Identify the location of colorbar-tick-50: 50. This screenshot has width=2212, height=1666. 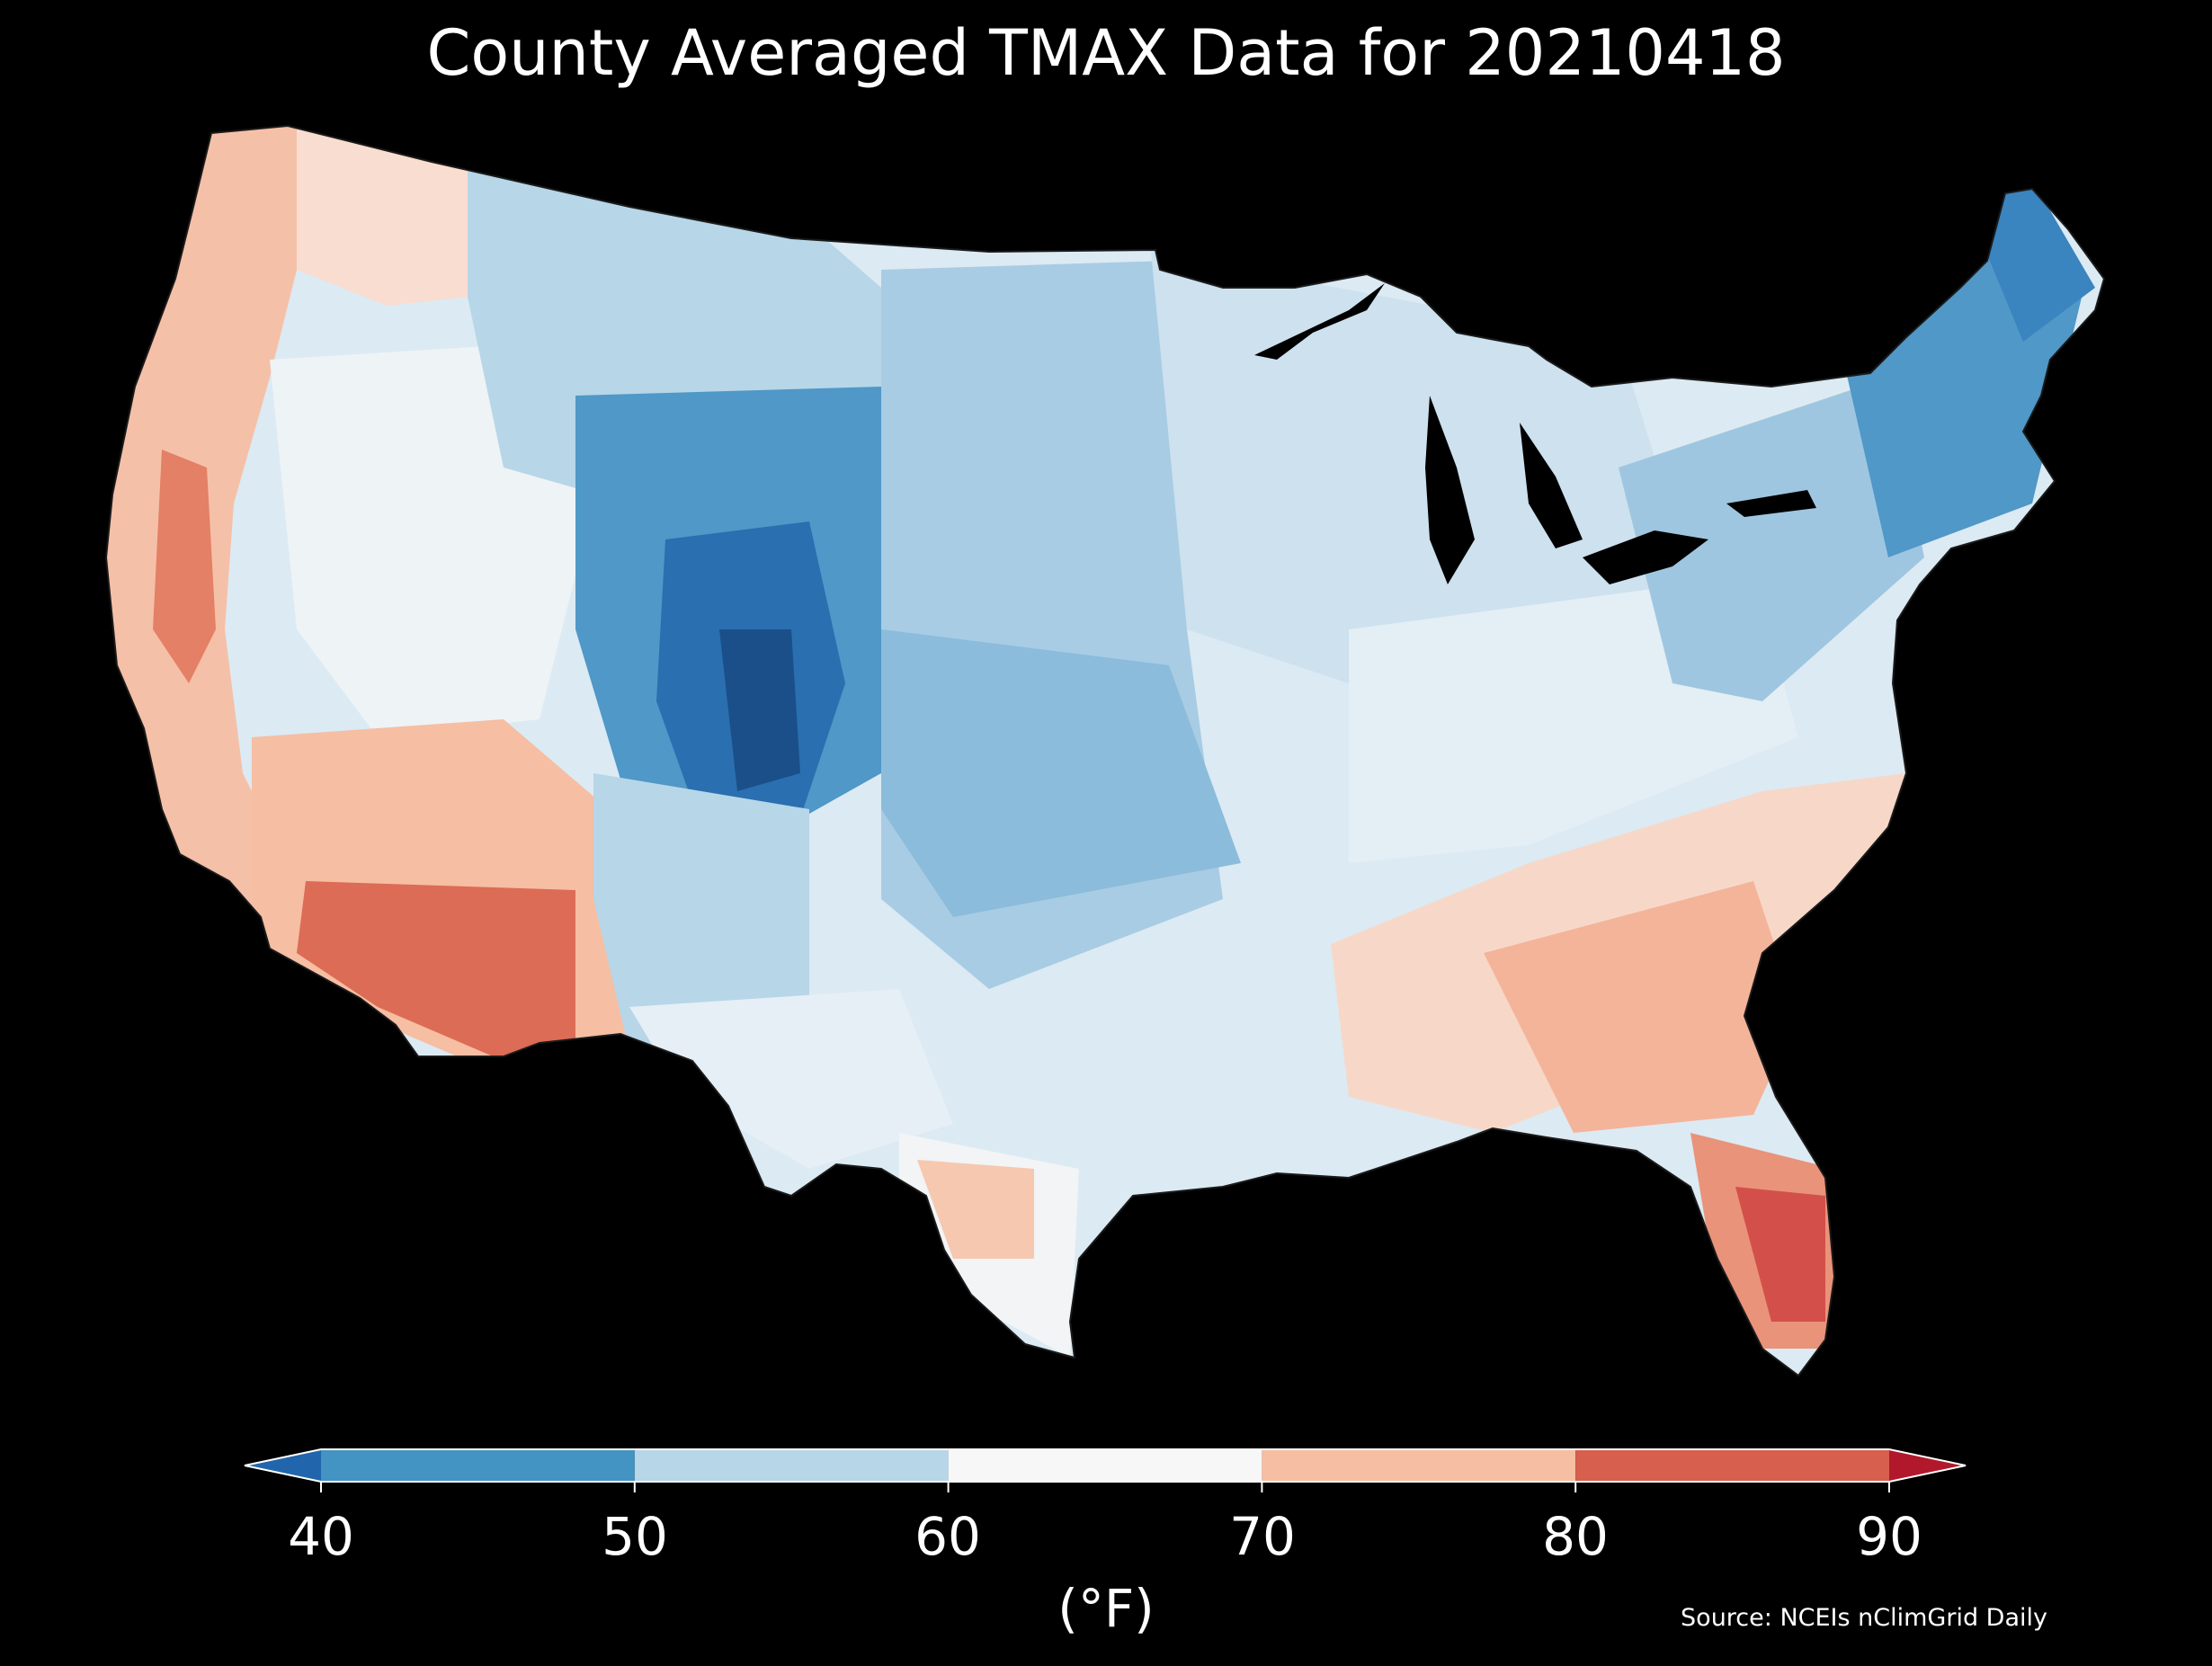
(635, 1537).